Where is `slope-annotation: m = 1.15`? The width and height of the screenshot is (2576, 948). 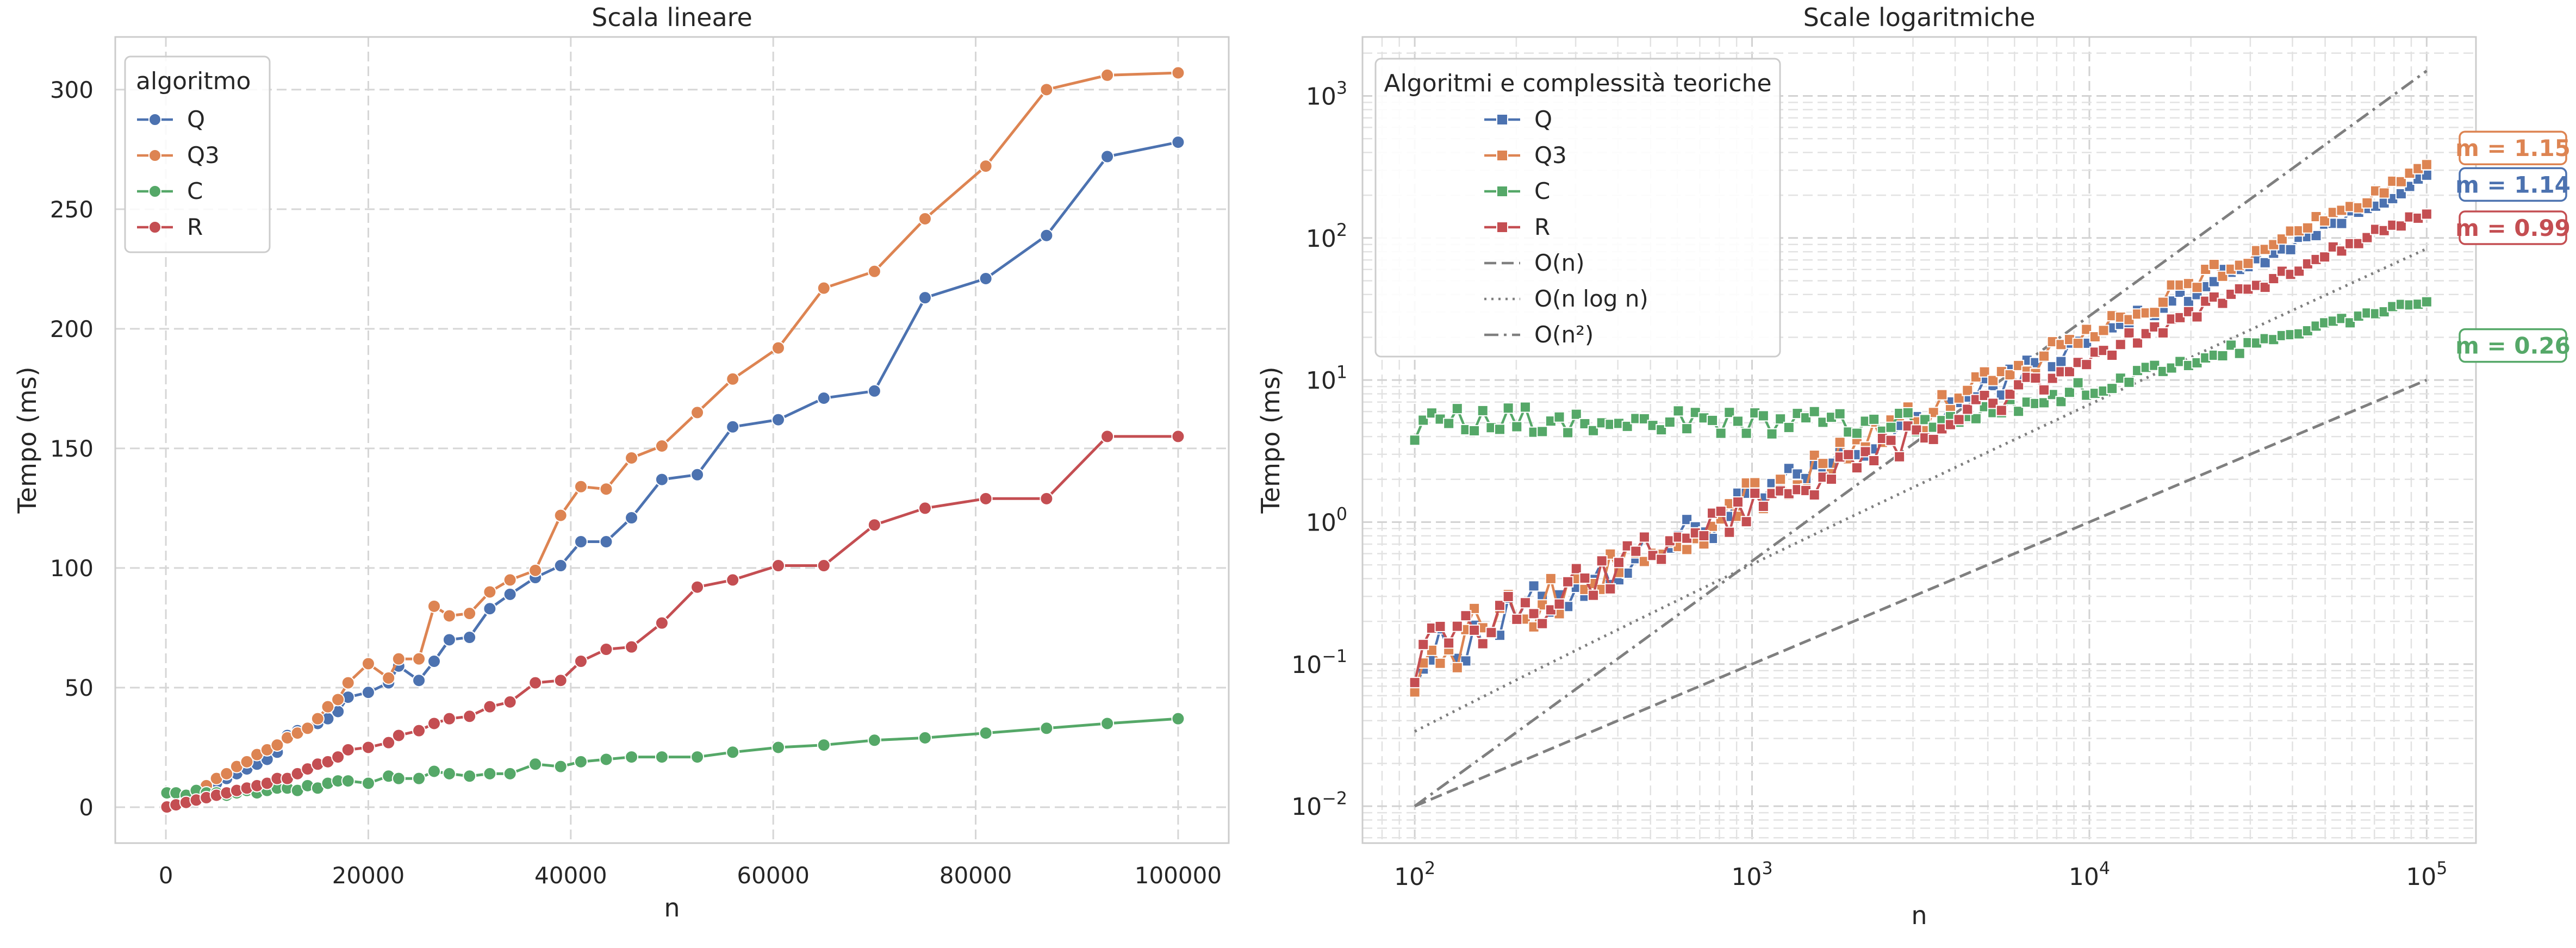 slope-annotation: m = 1.15 is located at coordinates (2513, 147).